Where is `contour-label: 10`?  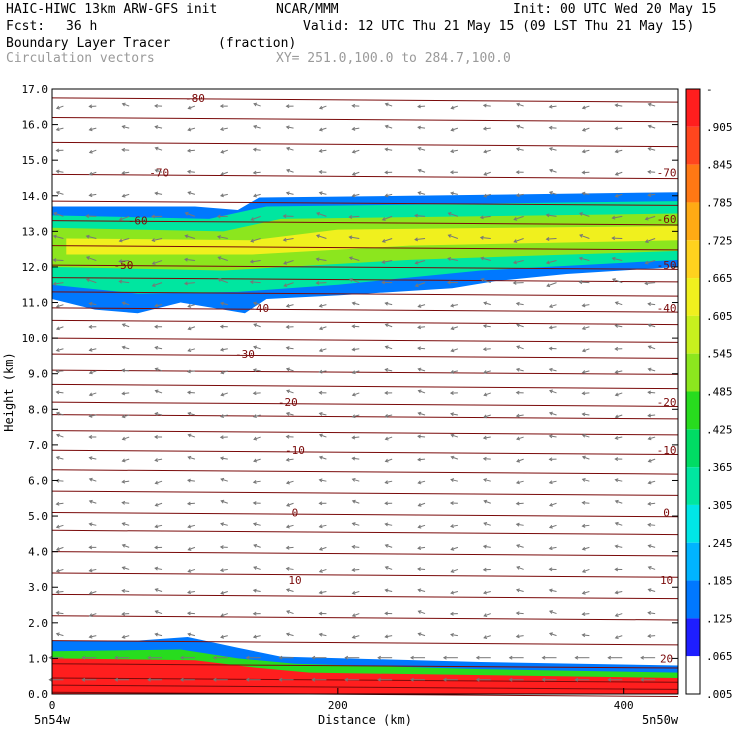
contour-label: 10 is located at coordinates (666, 580).